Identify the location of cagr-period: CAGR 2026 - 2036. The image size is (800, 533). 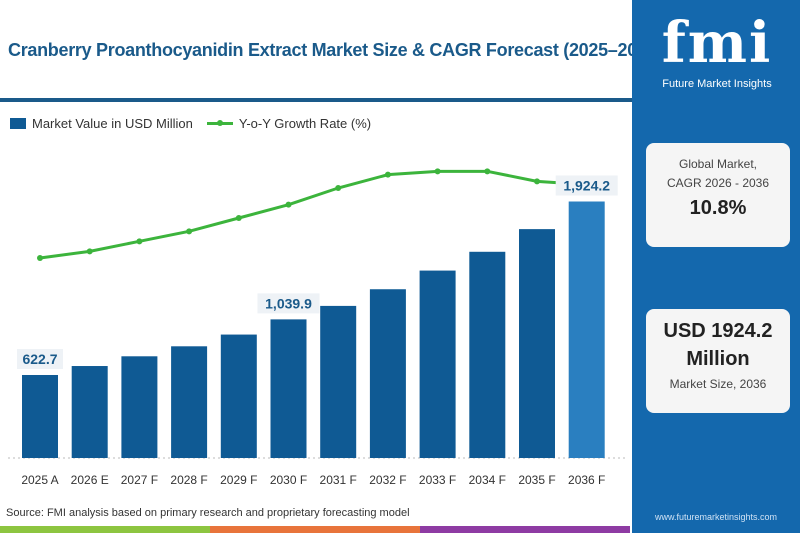
(718, 183).